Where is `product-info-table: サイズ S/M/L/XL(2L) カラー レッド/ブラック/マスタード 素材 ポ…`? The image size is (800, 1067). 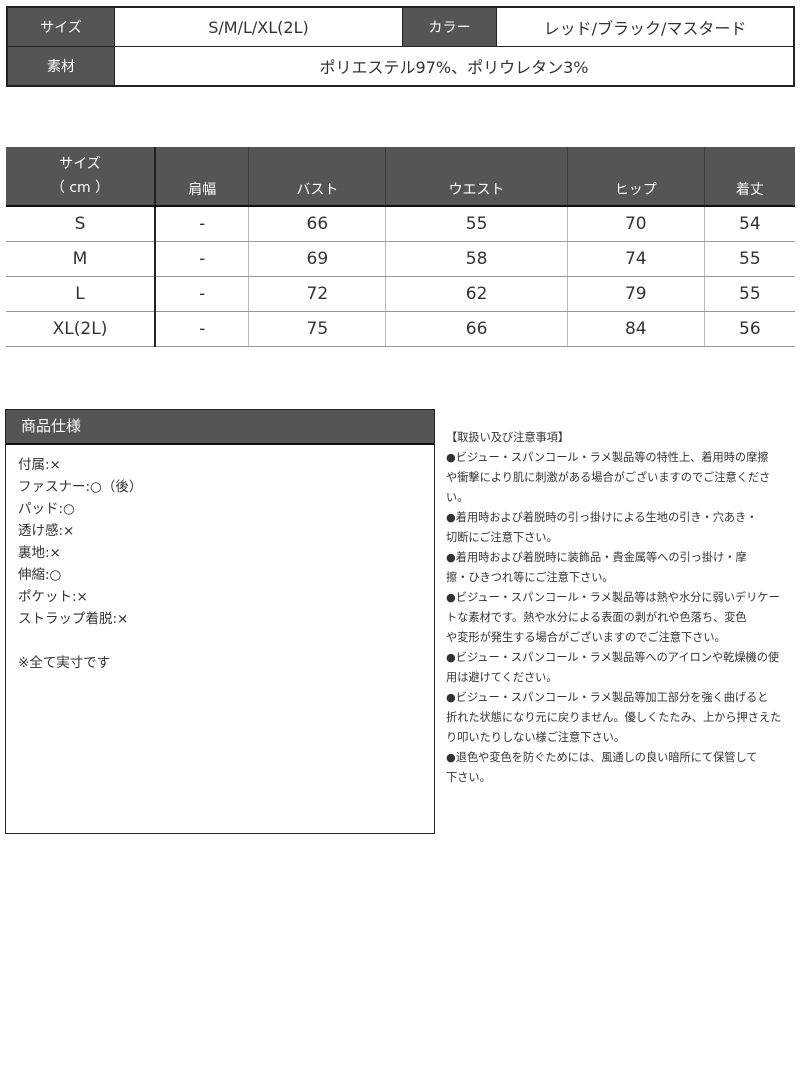
product-info-table: サイズ S/M/L/XL(2L) カラー レッド/ブラック/マスタード 素材 ポ… is located at coordinates (400, 46).